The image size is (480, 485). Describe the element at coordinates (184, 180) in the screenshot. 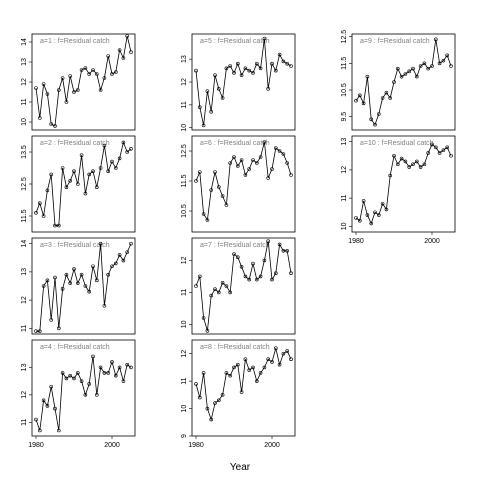

I see `y-tick-label: 11.5` at that location.